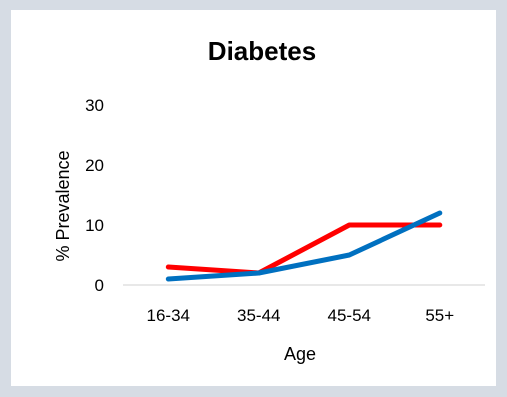  What do you see at coordinates (168, 315) in the screenshot?
I see `x-tick-label: 16-34` at bounding box center [168, 315].